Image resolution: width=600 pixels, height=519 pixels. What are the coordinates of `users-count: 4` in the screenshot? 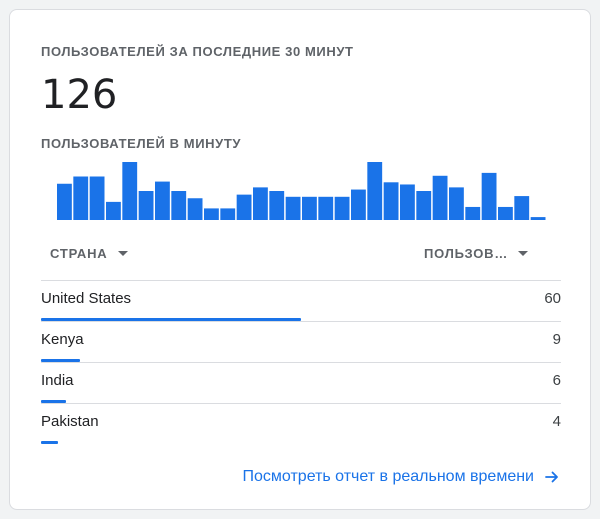 It's located at (556, 421).